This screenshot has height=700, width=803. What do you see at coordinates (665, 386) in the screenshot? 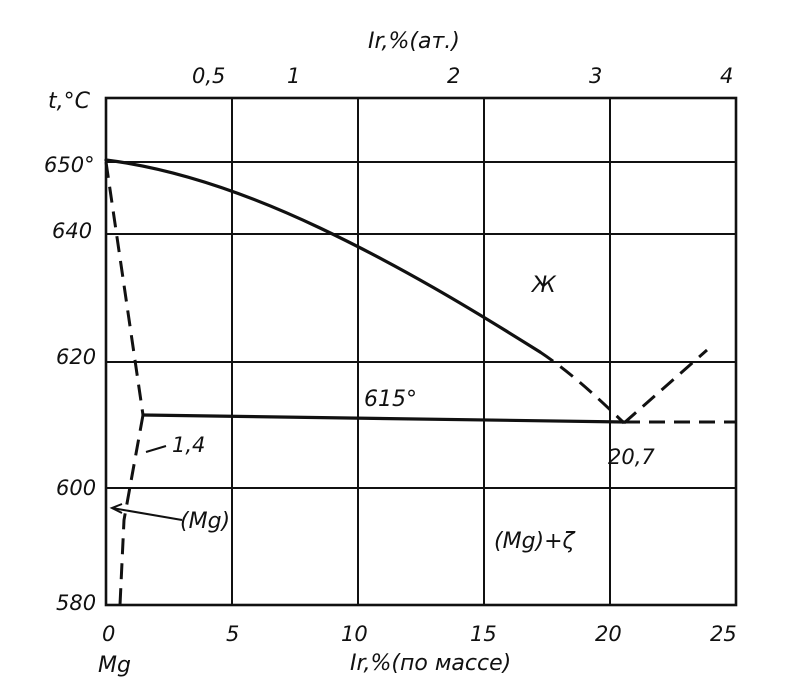
I see `liquidus-right-dashed` at bounding box center [665, 386].